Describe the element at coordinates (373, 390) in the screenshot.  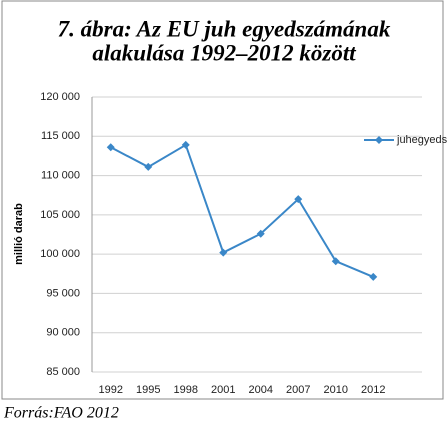
I see `x-tick-label: 2012` at that location.